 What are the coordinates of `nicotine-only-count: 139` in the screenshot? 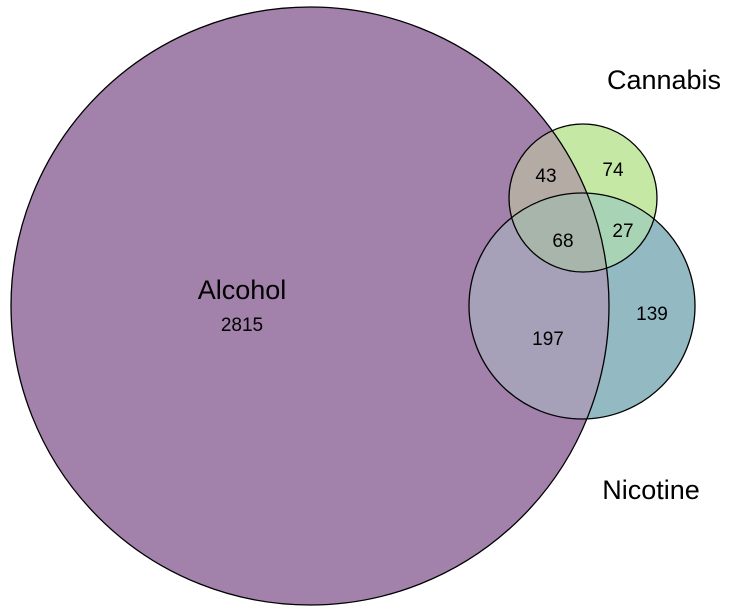 It's located at (652, 314).